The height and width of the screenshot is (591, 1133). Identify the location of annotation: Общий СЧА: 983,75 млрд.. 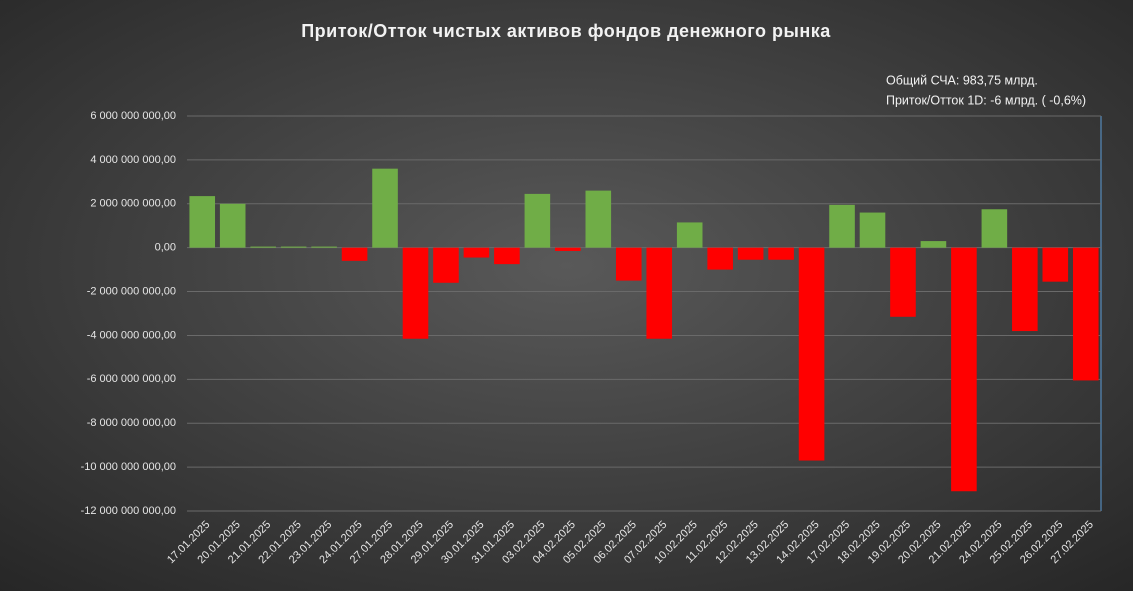
(962, 80).